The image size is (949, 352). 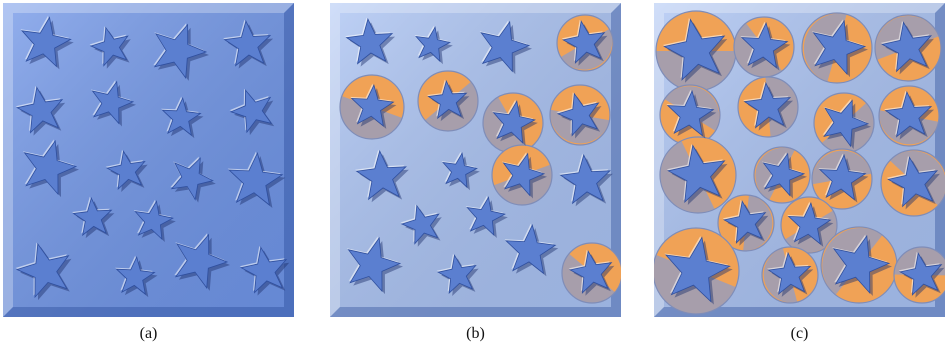 What do you see at coordinates (148, 333) in the screenshot?
I see `caption-a: (a)` at bounding box center [148, 333].